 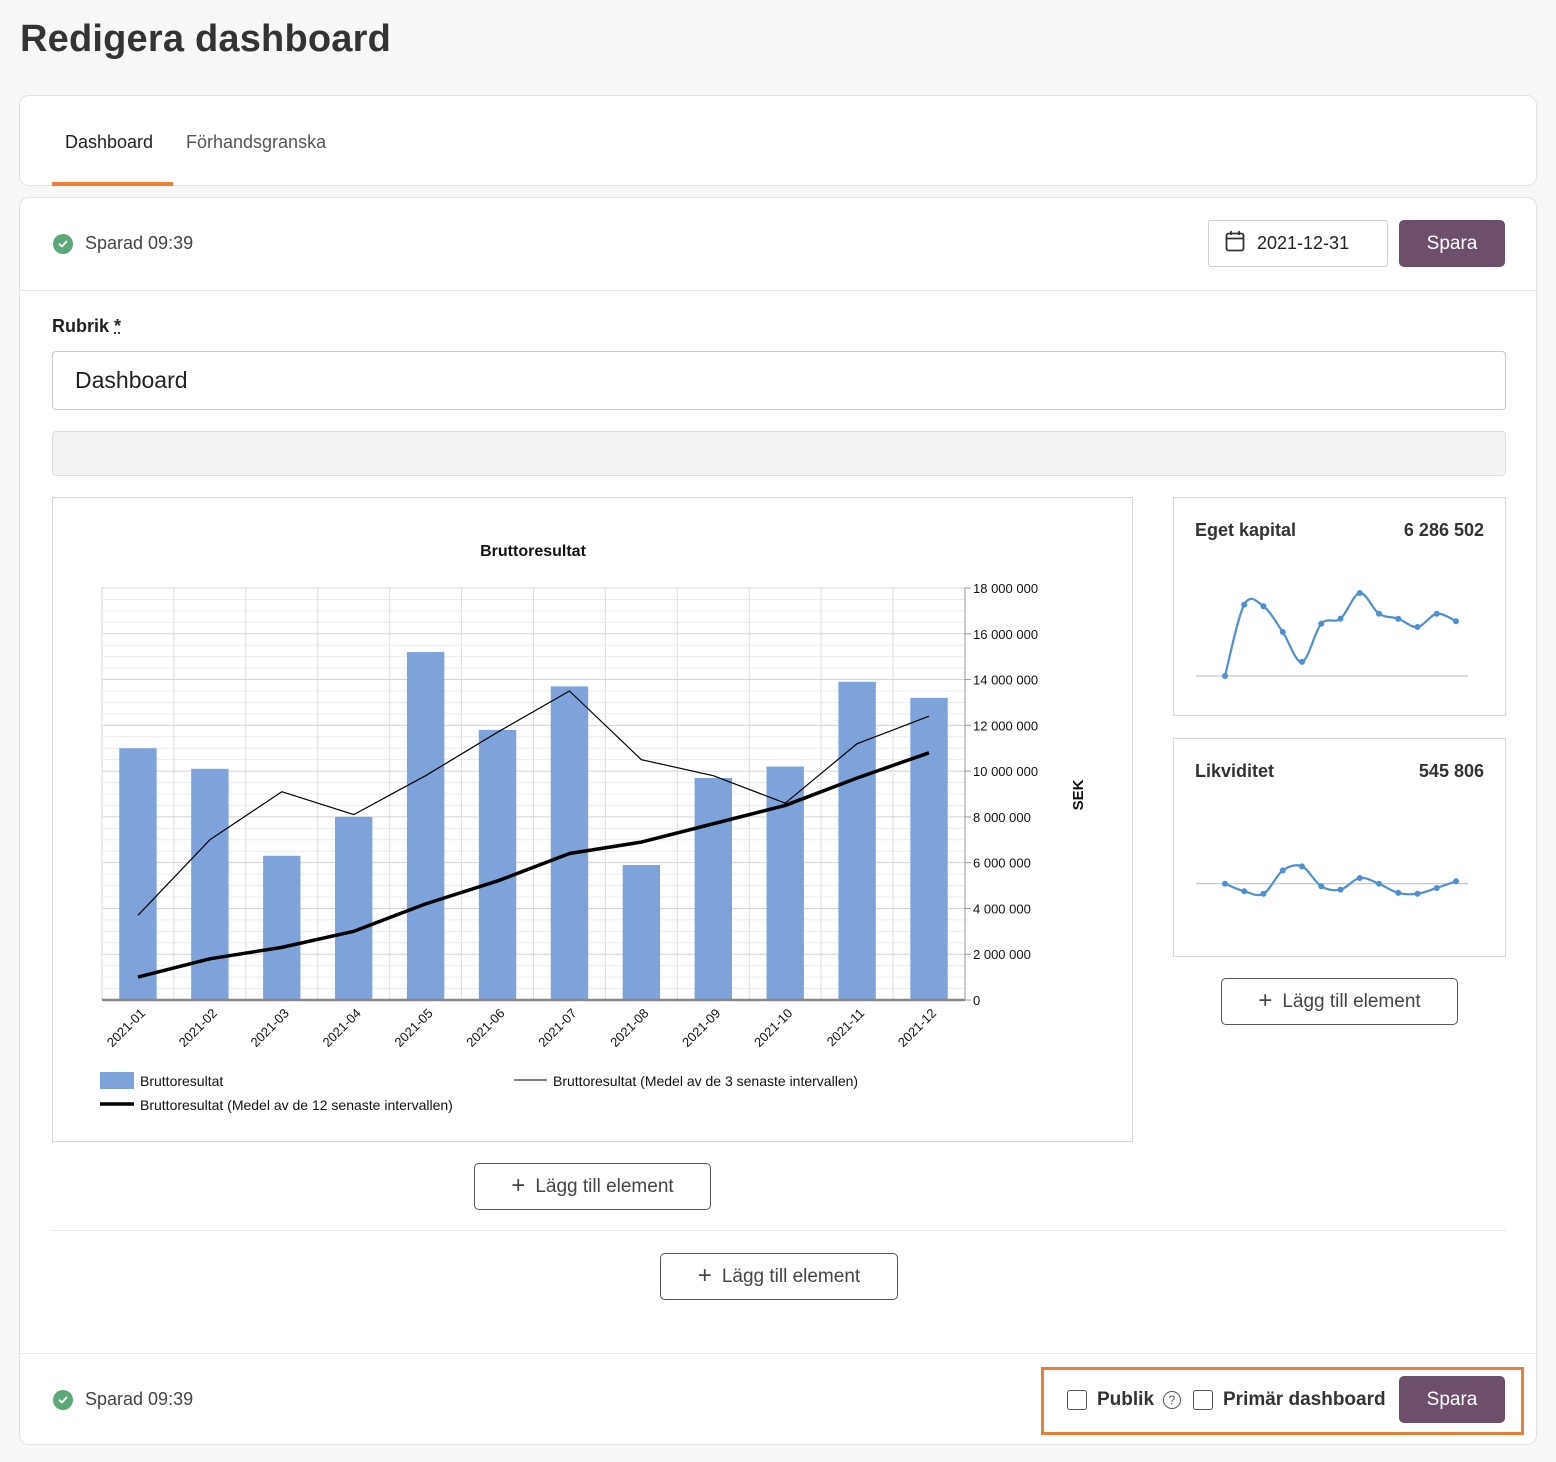 I want to click on y-tick-label: 12 000 000, so click(x=1005, y=725).